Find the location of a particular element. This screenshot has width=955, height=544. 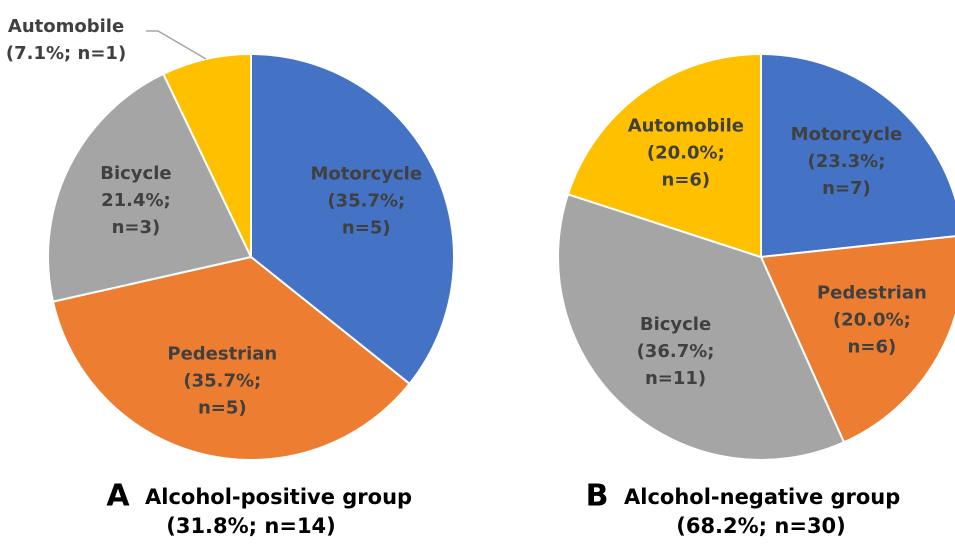

slice-label: Pedestrian (35.7%; n=5) is located at coordinates (222, 381).